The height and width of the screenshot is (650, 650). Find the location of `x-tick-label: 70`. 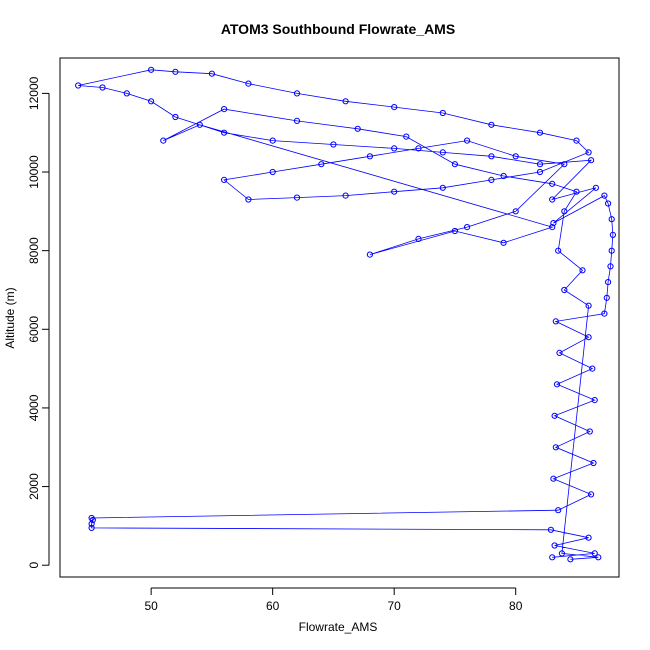

x-tick-label: 70 is located at coordinates (395, 606).